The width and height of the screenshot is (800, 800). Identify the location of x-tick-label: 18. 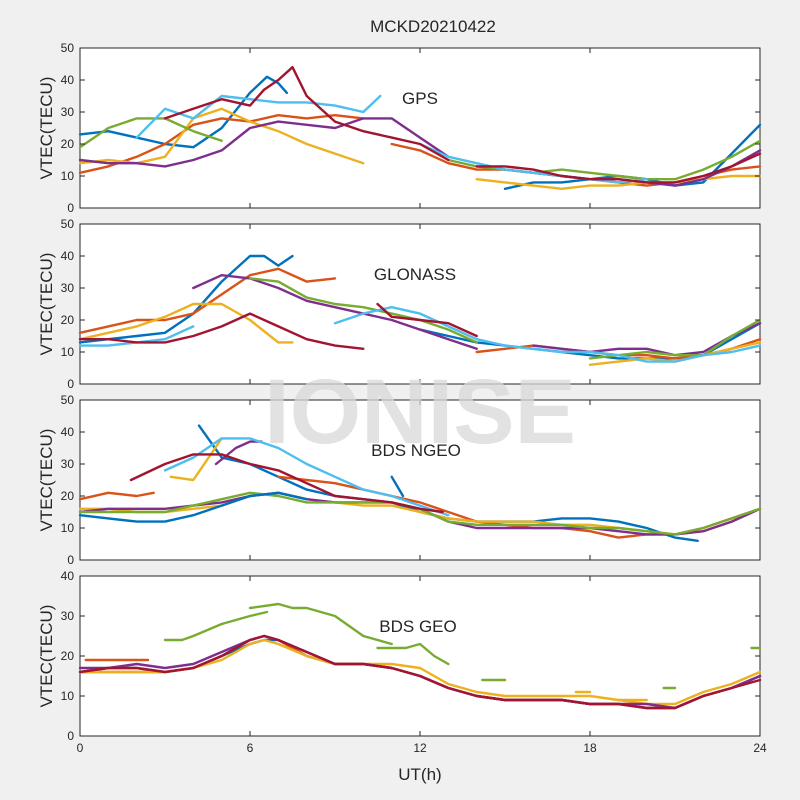
(590, 748).